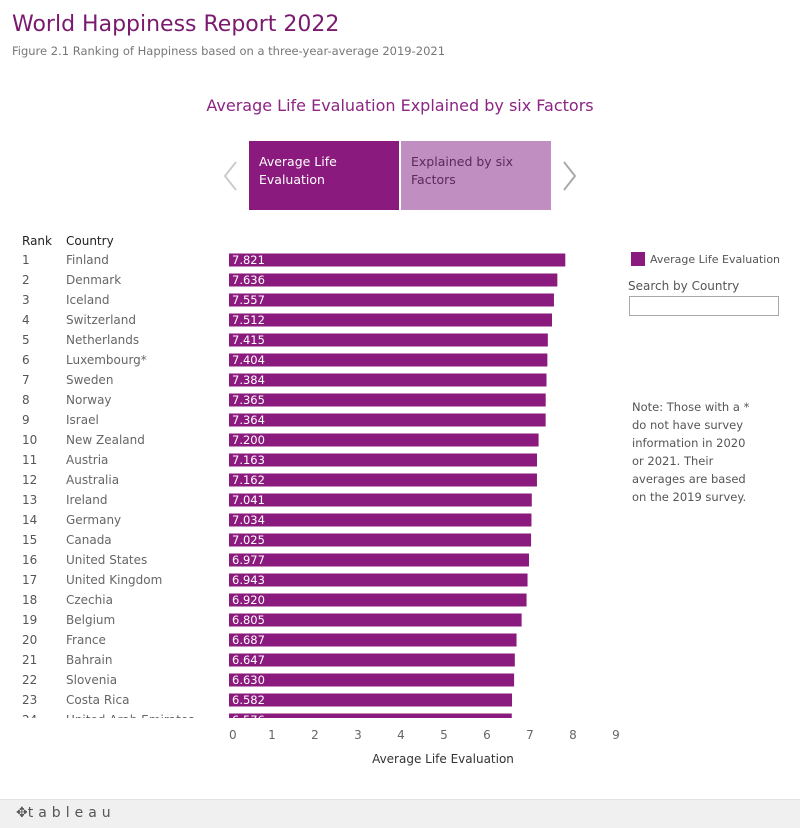 This screenshot has width=800, height=828. What do you see at coordinates (248, 560) in the screenshot?
I see `bar-value-label: 6.977` at bounding box center [248, 560].